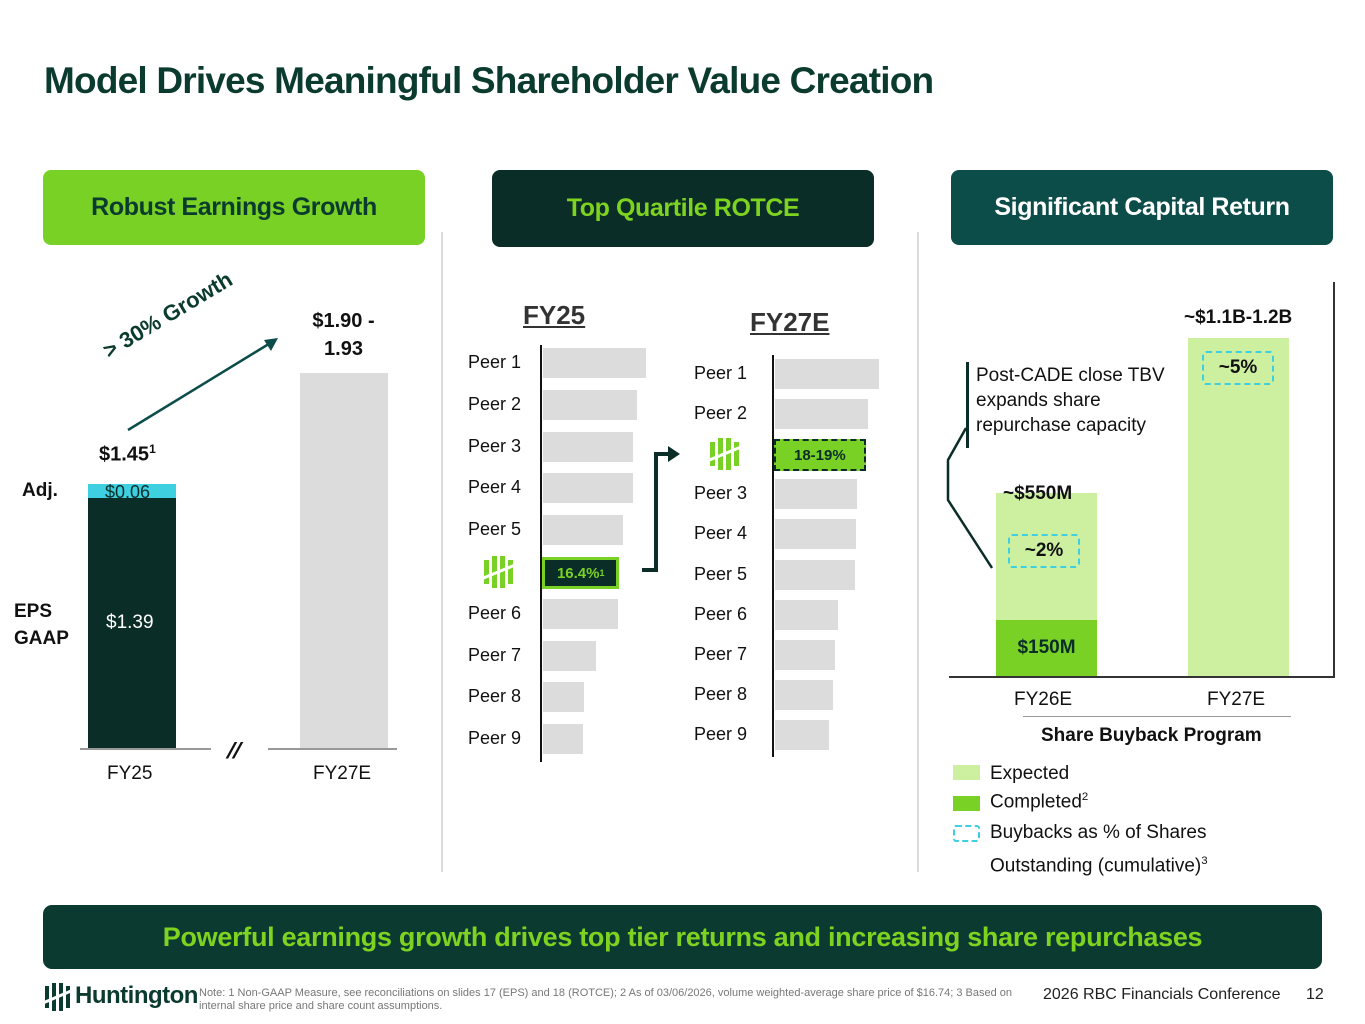 The width and height of the screenshot is (1365, 1024). I want to click on legend-swatch-pct, so click(966, 833).